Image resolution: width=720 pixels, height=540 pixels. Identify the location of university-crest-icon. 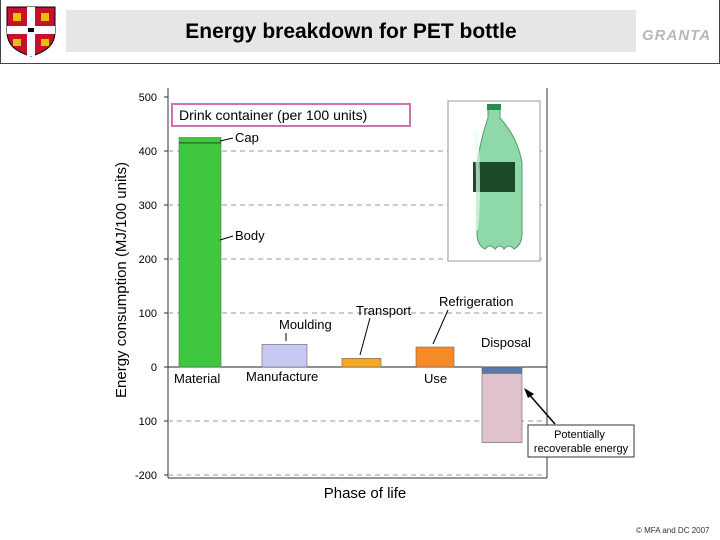
(31, 31).